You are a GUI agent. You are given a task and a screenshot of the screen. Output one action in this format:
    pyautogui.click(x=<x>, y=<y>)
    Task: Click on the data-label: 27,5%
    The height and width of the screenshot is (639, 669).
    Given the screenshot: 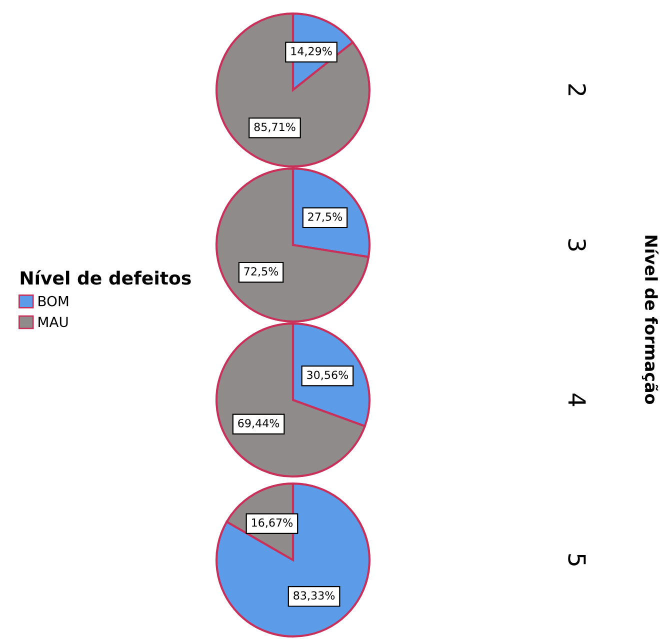 What is the action you would take?
    pyautogui.click(x=325, y=217)
    